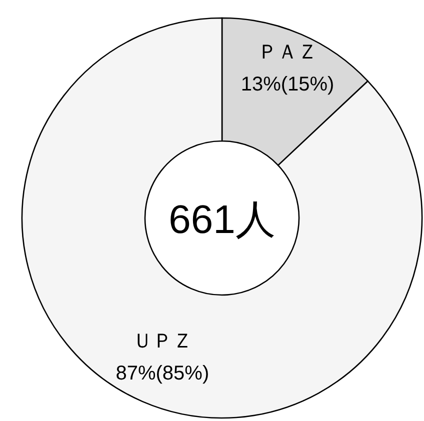  Describe the element at coordinates (287, 85) in the screenshot. I see `data-label: 13%(15%)` at that location.